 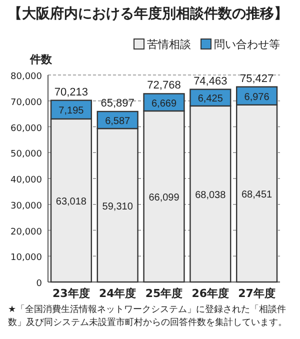 What do you see at coordinates (39, 284) in the screenshot?
I see `y-tick-label: 0` at bounding box center [39, 284].